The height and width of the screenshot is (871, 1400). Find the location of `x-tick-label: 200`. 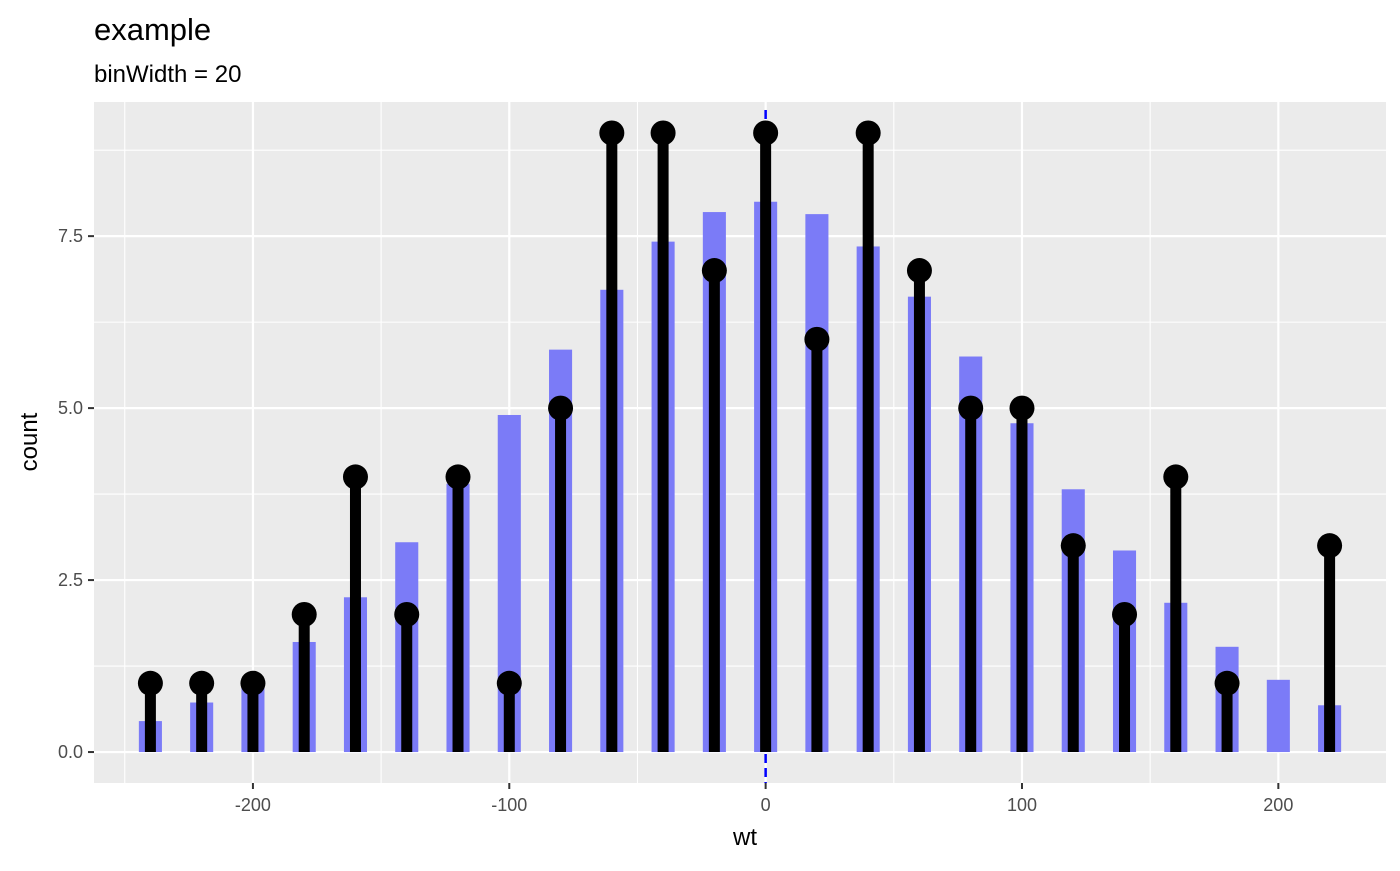

x-tick-label: 200 is located at coordinates (1278, 805).